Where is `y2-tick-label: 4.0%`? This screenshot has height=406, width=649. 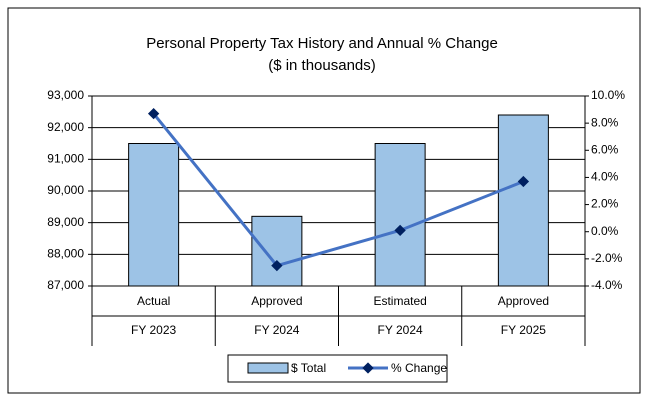 y2-tick-label: 4.0% is located at coordinates (605, 177).